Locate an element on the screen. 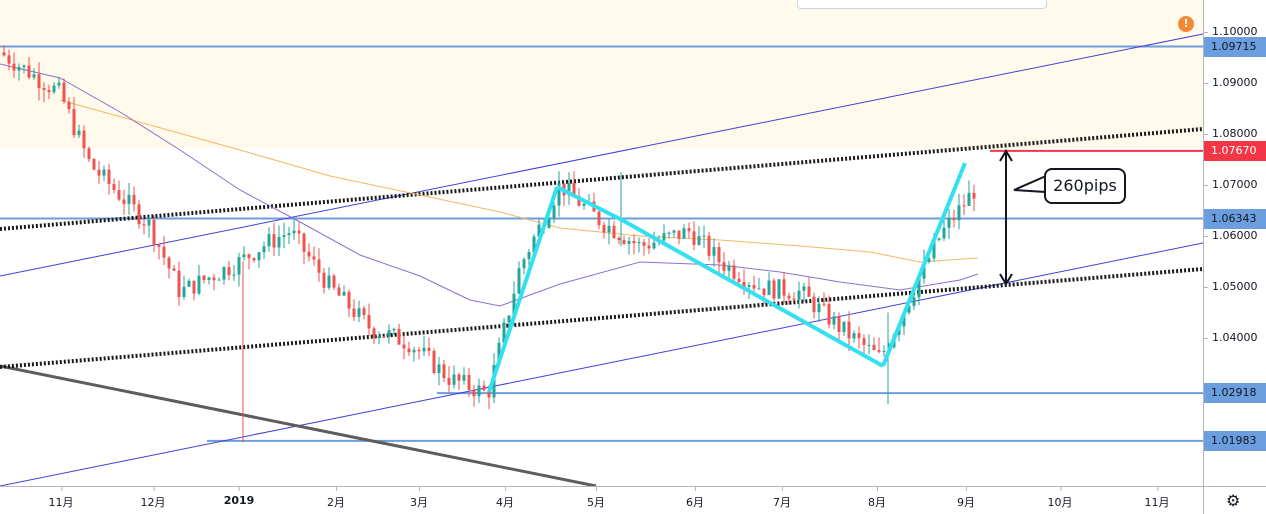 The width and height of the screenshot is (1266, 514). time-tick: 6月 is located at coordinates (695, 498).